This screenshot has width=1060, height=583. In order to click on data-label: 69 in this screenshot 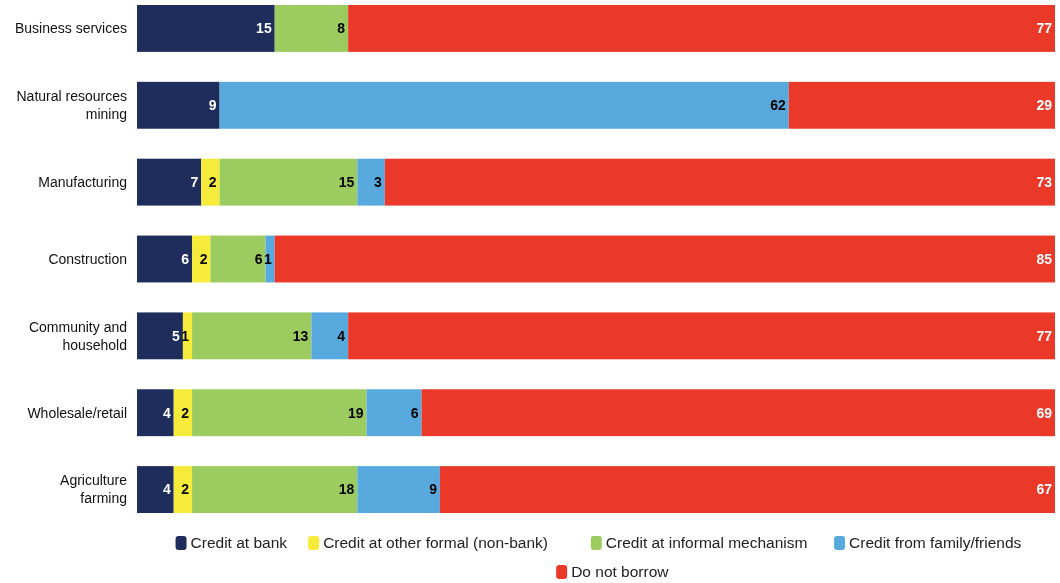, I will do `click(1044, 412)`.